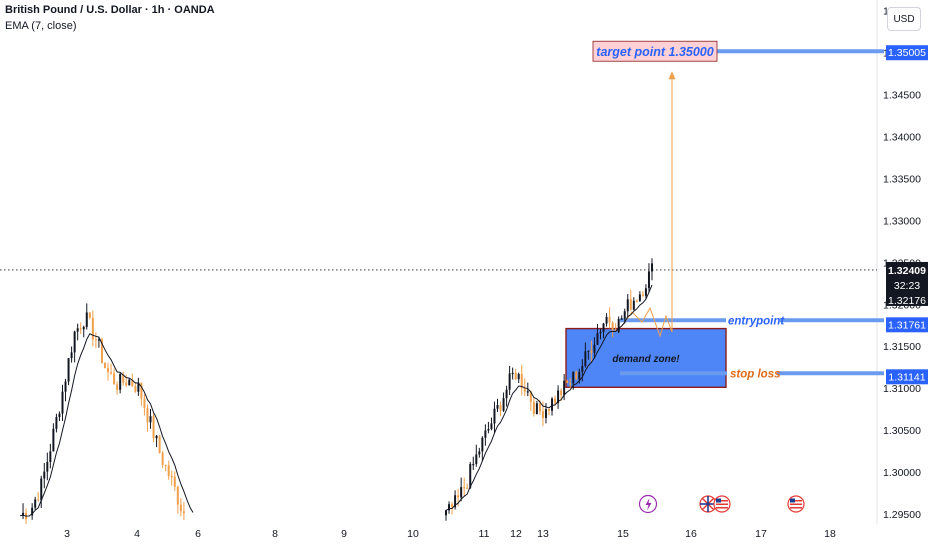  Describe the element at coordinates (672, 75) in the screenshot. I see `target-arrow-head` at that location.